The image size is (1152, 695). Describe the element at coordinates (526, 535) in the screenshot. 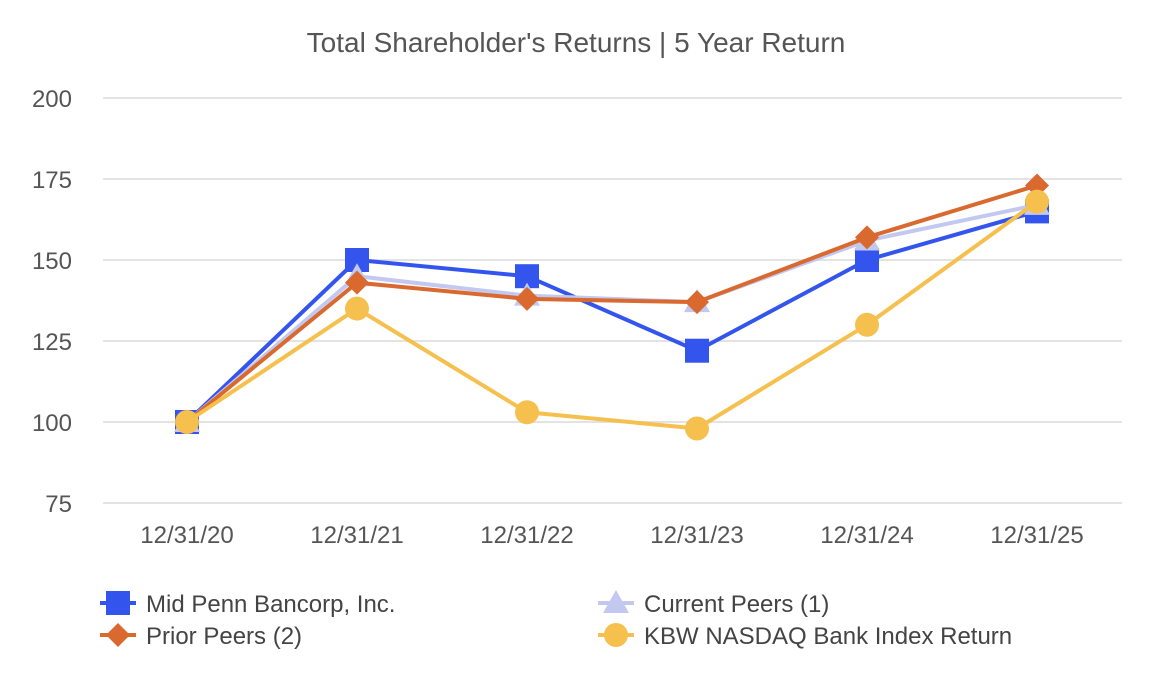

I see `x-tick-label: 12/31/22` at that location.